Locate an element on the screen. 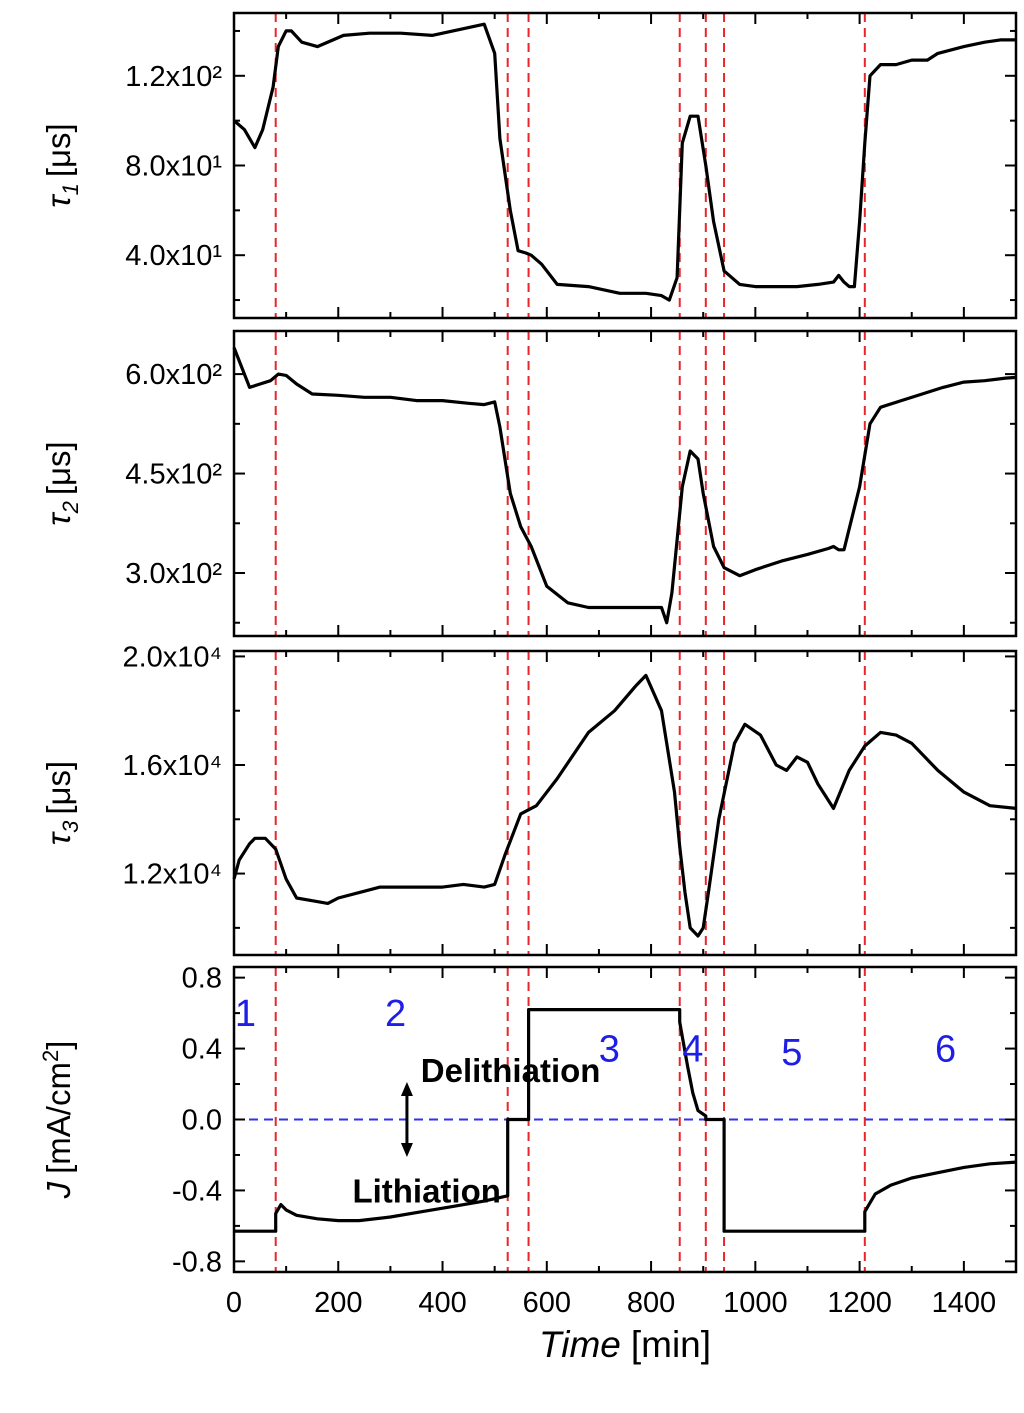 The image size is (1024, 1413). delithiation-label: Delithiation is located at coordinates (511, 1070).